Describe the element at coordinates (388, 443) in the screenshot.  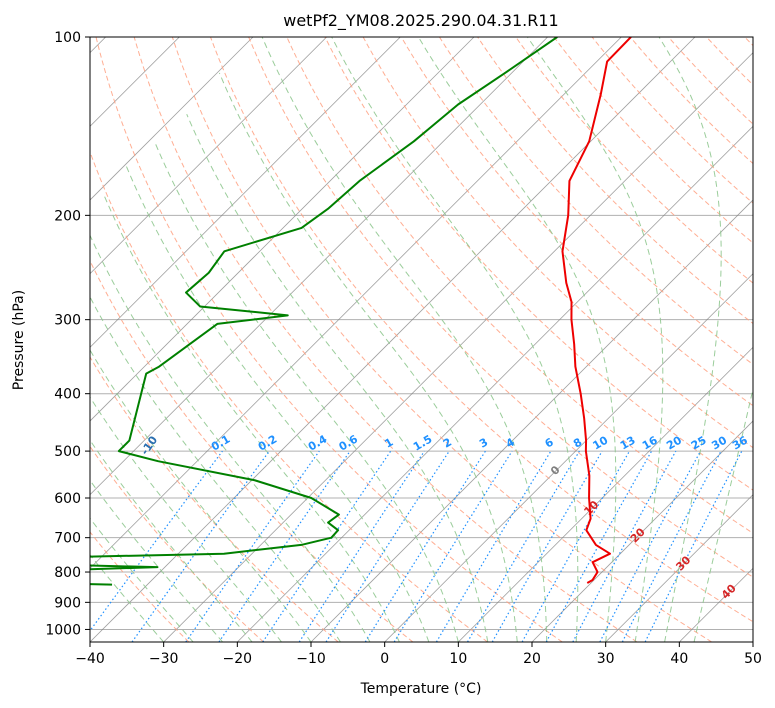
I see `mixing-ratio-label: 1` at that location.